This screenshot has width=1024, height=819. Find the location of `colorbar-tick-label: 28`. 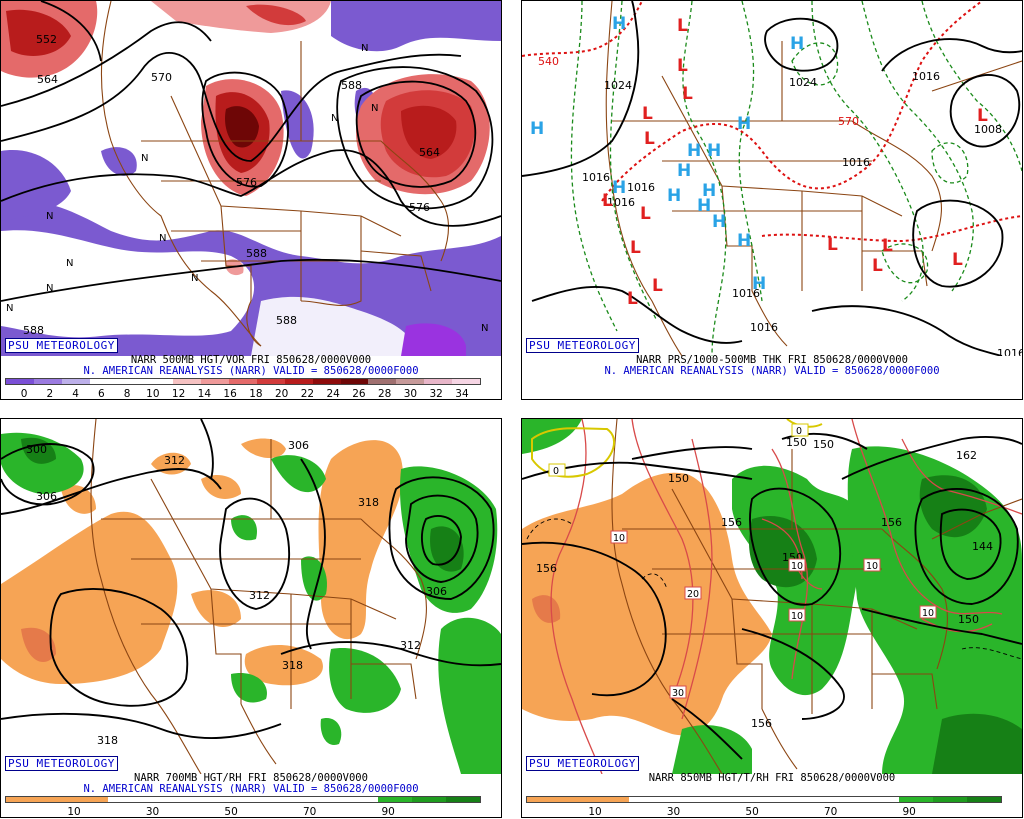

colorbar-tick-label: 28 is located at coordinates (384, 394).